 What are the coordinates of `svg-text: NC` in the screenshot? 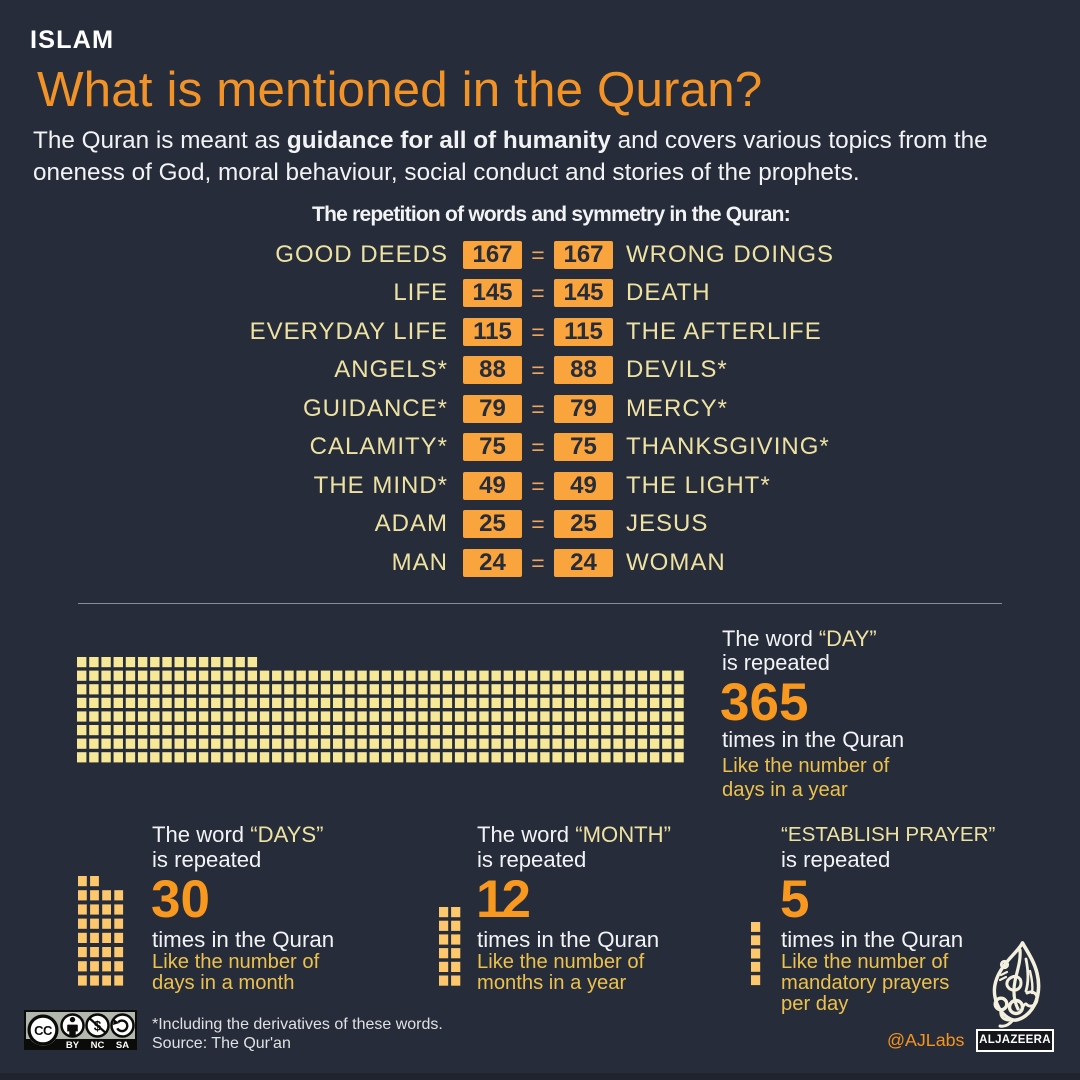 It's located at (98, 1045).